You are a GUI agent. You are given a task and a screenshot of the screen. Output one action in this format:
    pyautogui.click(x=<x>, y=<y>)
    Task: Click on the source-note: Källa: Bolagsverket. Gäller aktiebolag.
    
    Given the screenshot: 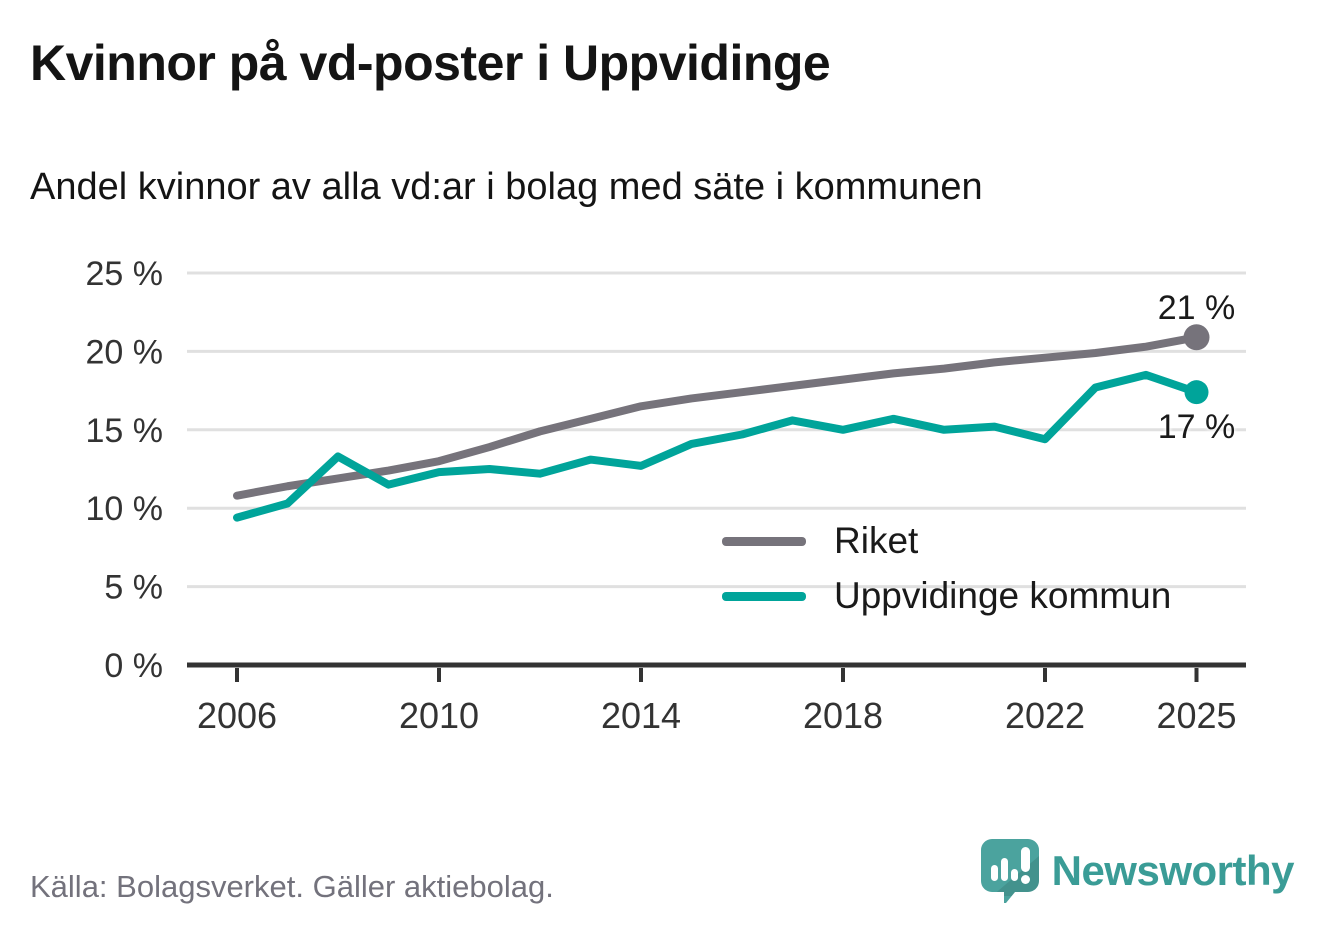 What is the action you would take?
    pyautogui.click(x=292, y=886)
    